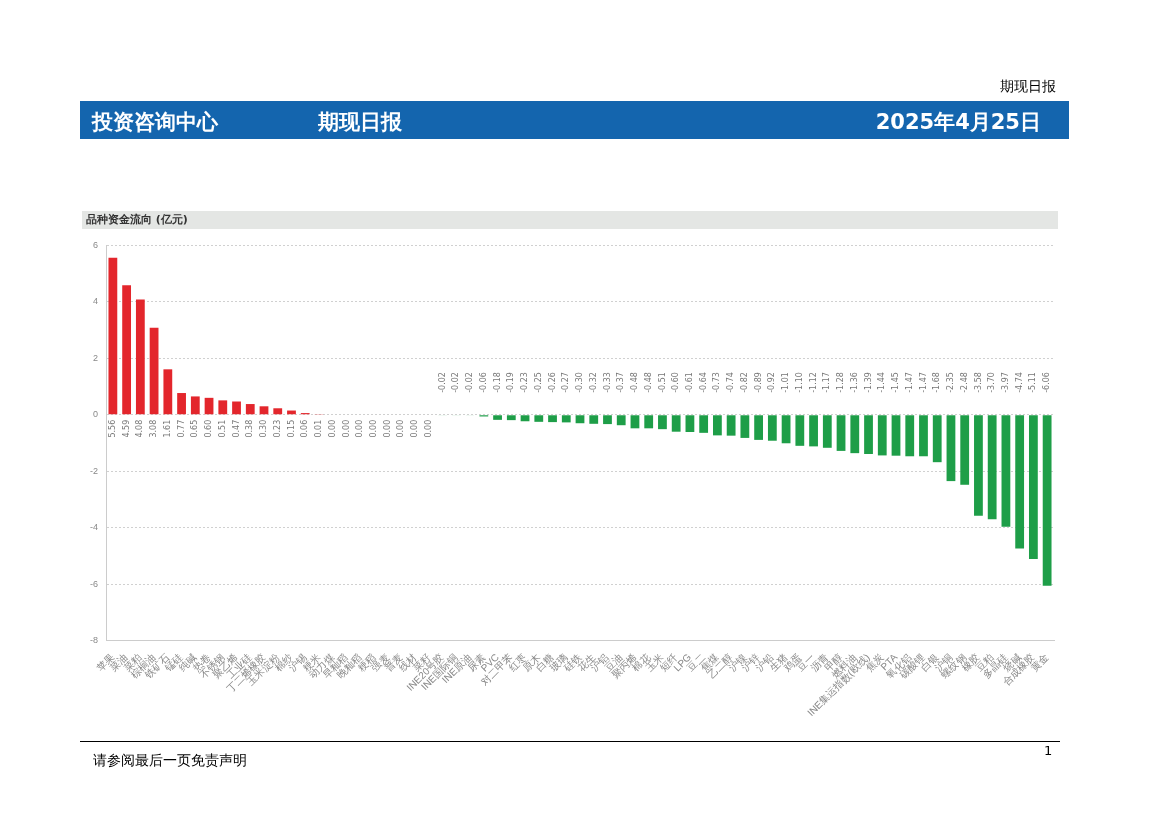 Image resolution: width=1169 pixels, height=827 pixels. What do you see at coordinates (291, 428) in the screenshot?
I see `data-label: 0.15` at bounding box center [291, 428].